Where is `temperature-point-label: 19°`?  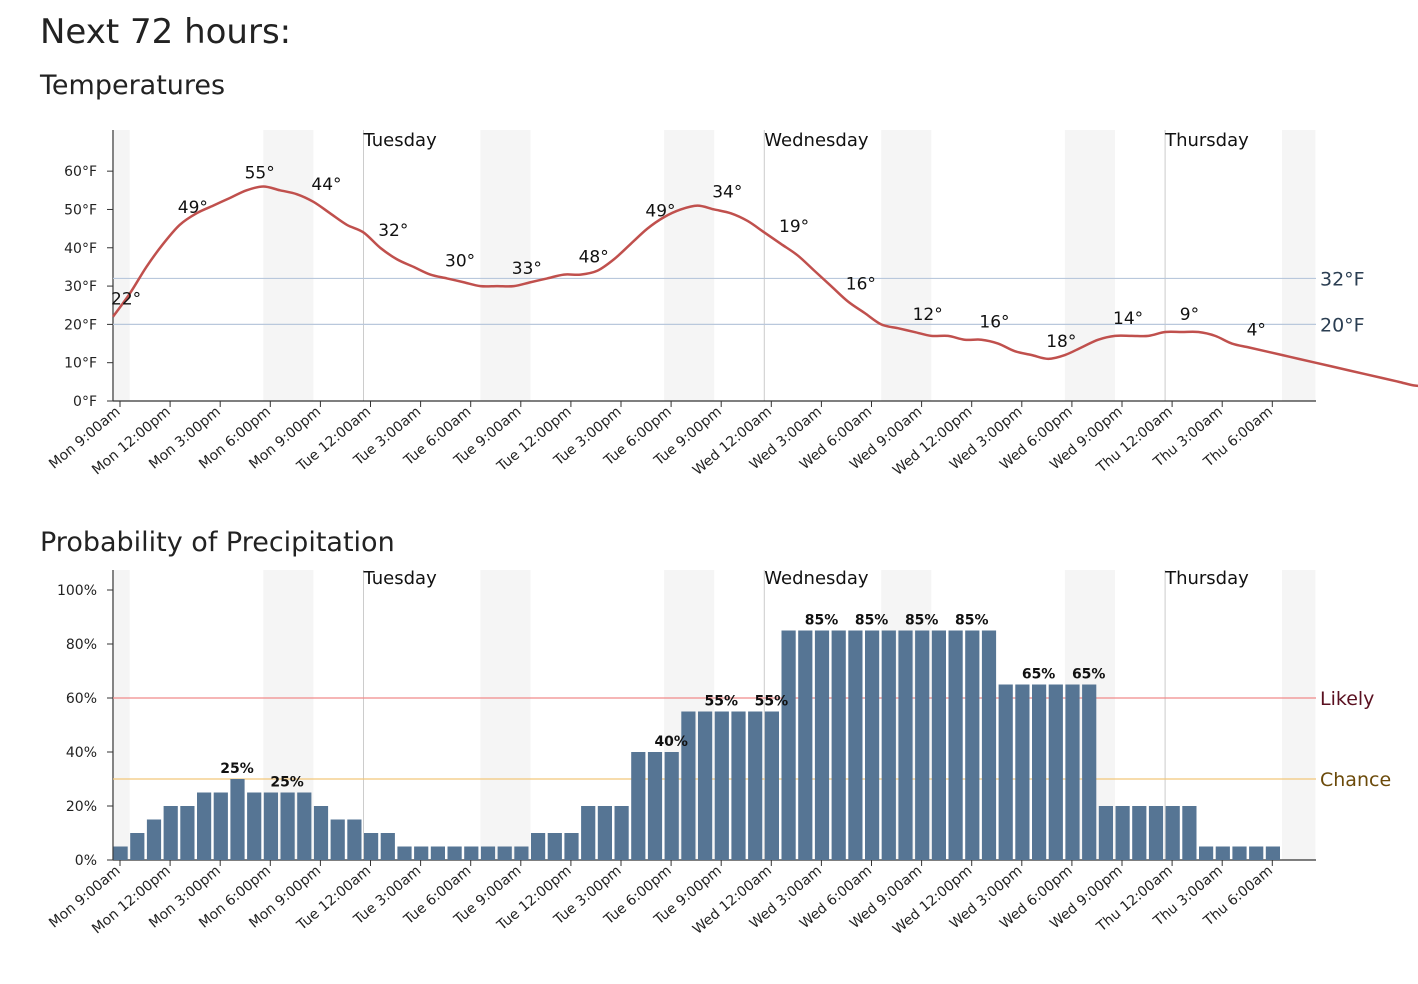 temperature-point-label: 19° is located at coordinates (794, 227).